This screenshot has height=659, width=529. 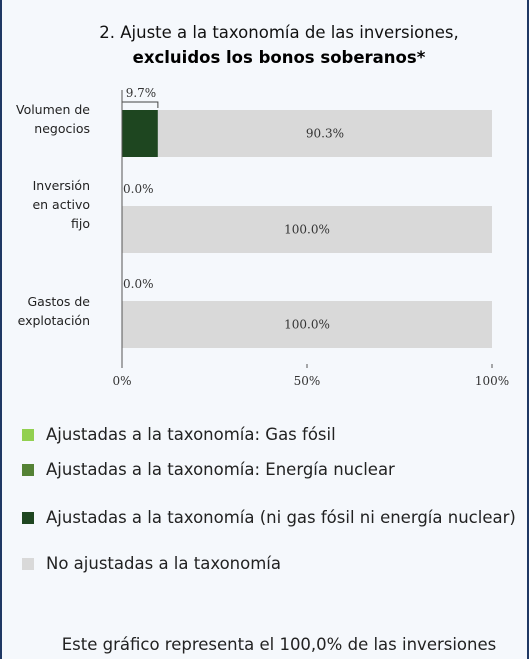 What do you see at coordinates (492, 381) in the screenshot?
I see `x-tick-label: 100%` at bounding box center [492, 381].